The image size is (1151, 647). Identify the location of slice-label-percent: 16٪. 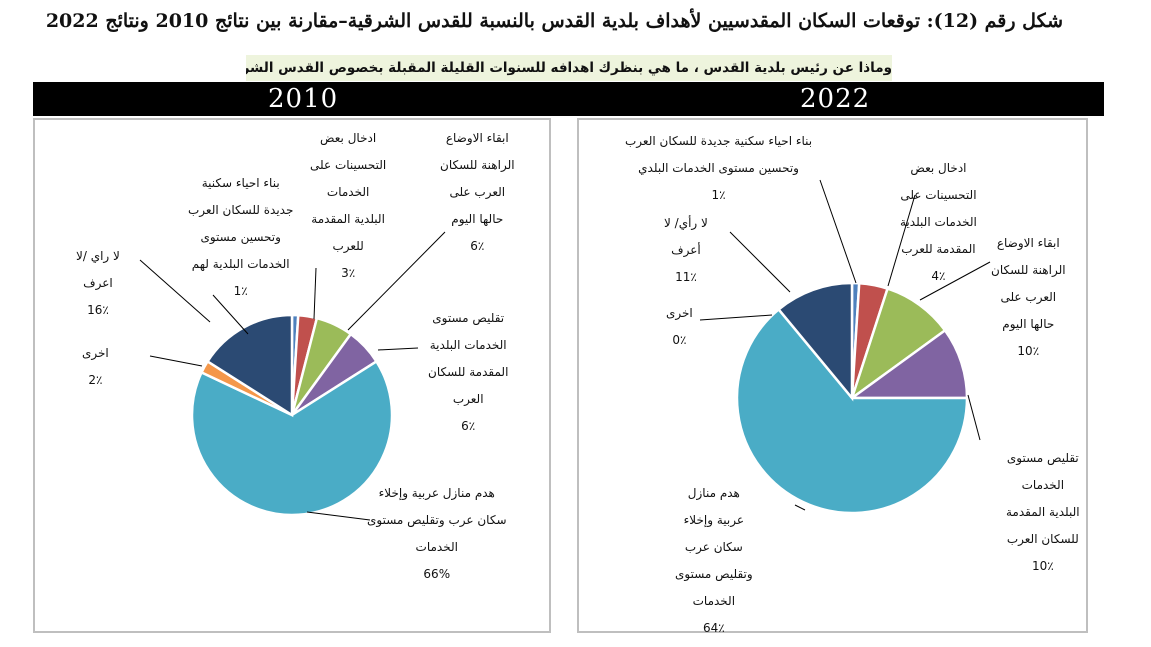
(98, 310).